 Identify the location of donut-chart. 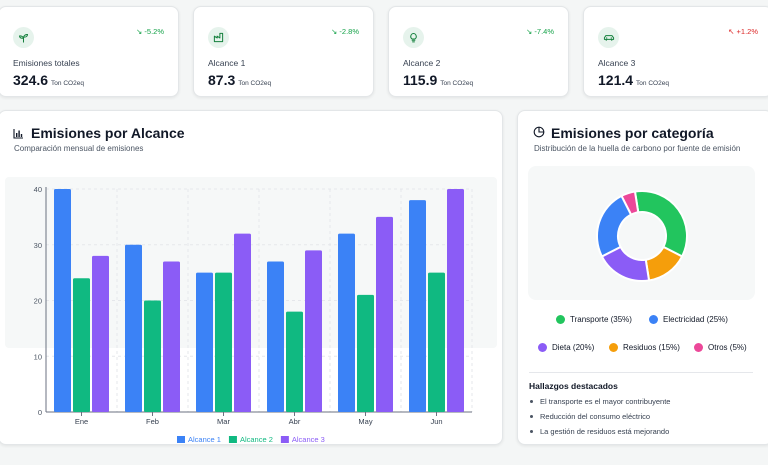
(642, 236).